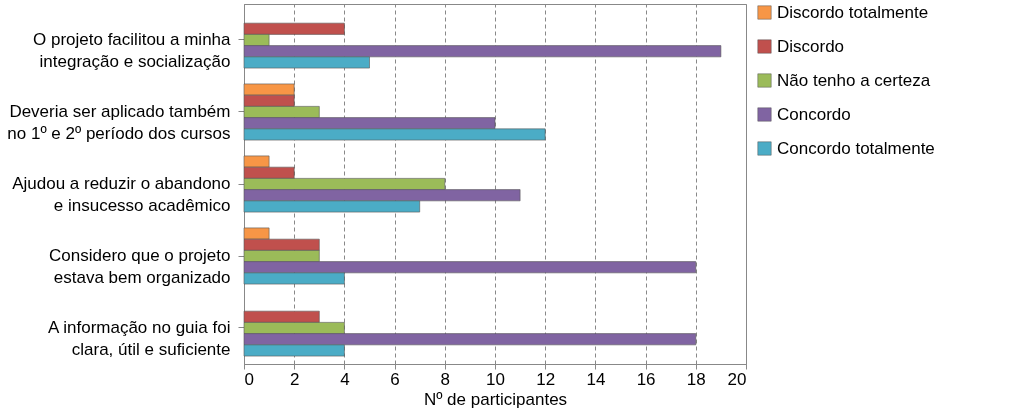 The height and width of the screenshot is (414, 1019). Describe the element at coordinates (854, 80) in the screenshot. I see `legend-label: Não tenho a certeza` at that location.